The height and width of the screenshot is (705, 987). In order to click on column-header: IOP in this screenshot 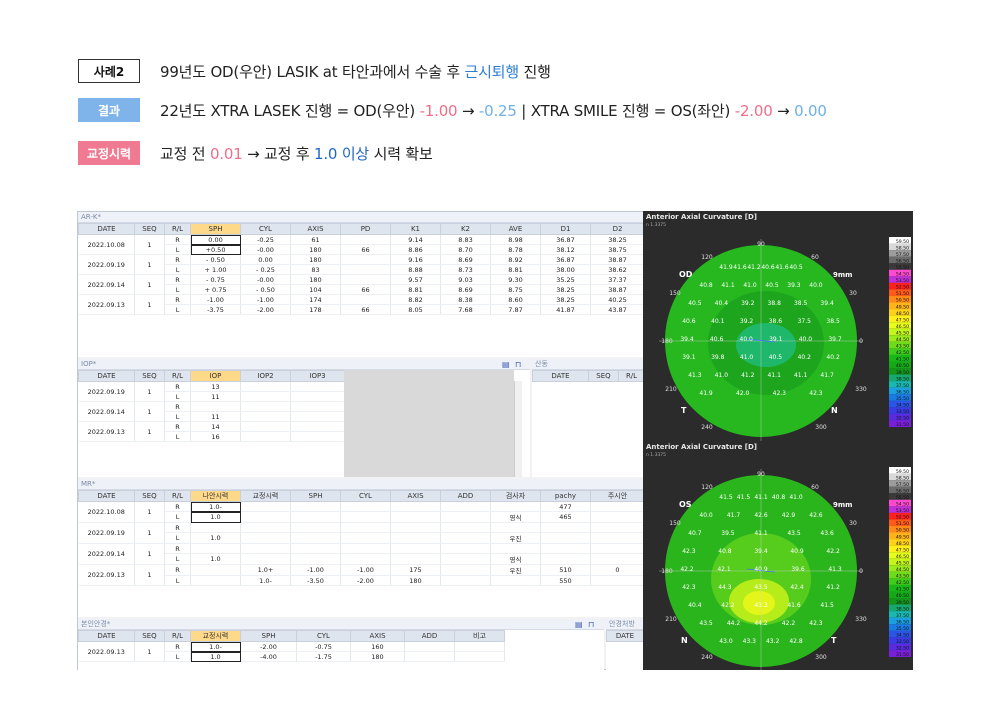, I will do `click(215, 376)`.